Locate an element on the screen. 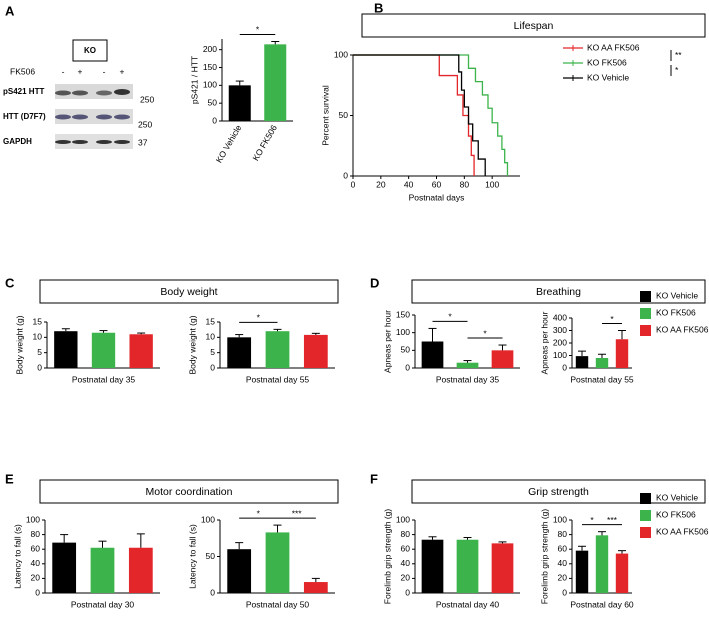 The image size is (709, 618). x-tick-label: KO FK506 is located at coordinates (264, 143).